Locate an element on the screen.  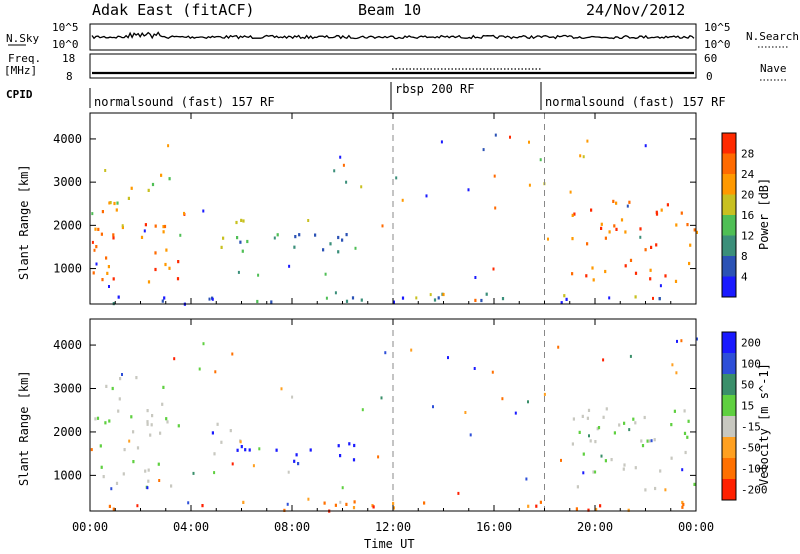
cpid-segment-2: rbsp 200 RF is located at coordinates (434, 89).